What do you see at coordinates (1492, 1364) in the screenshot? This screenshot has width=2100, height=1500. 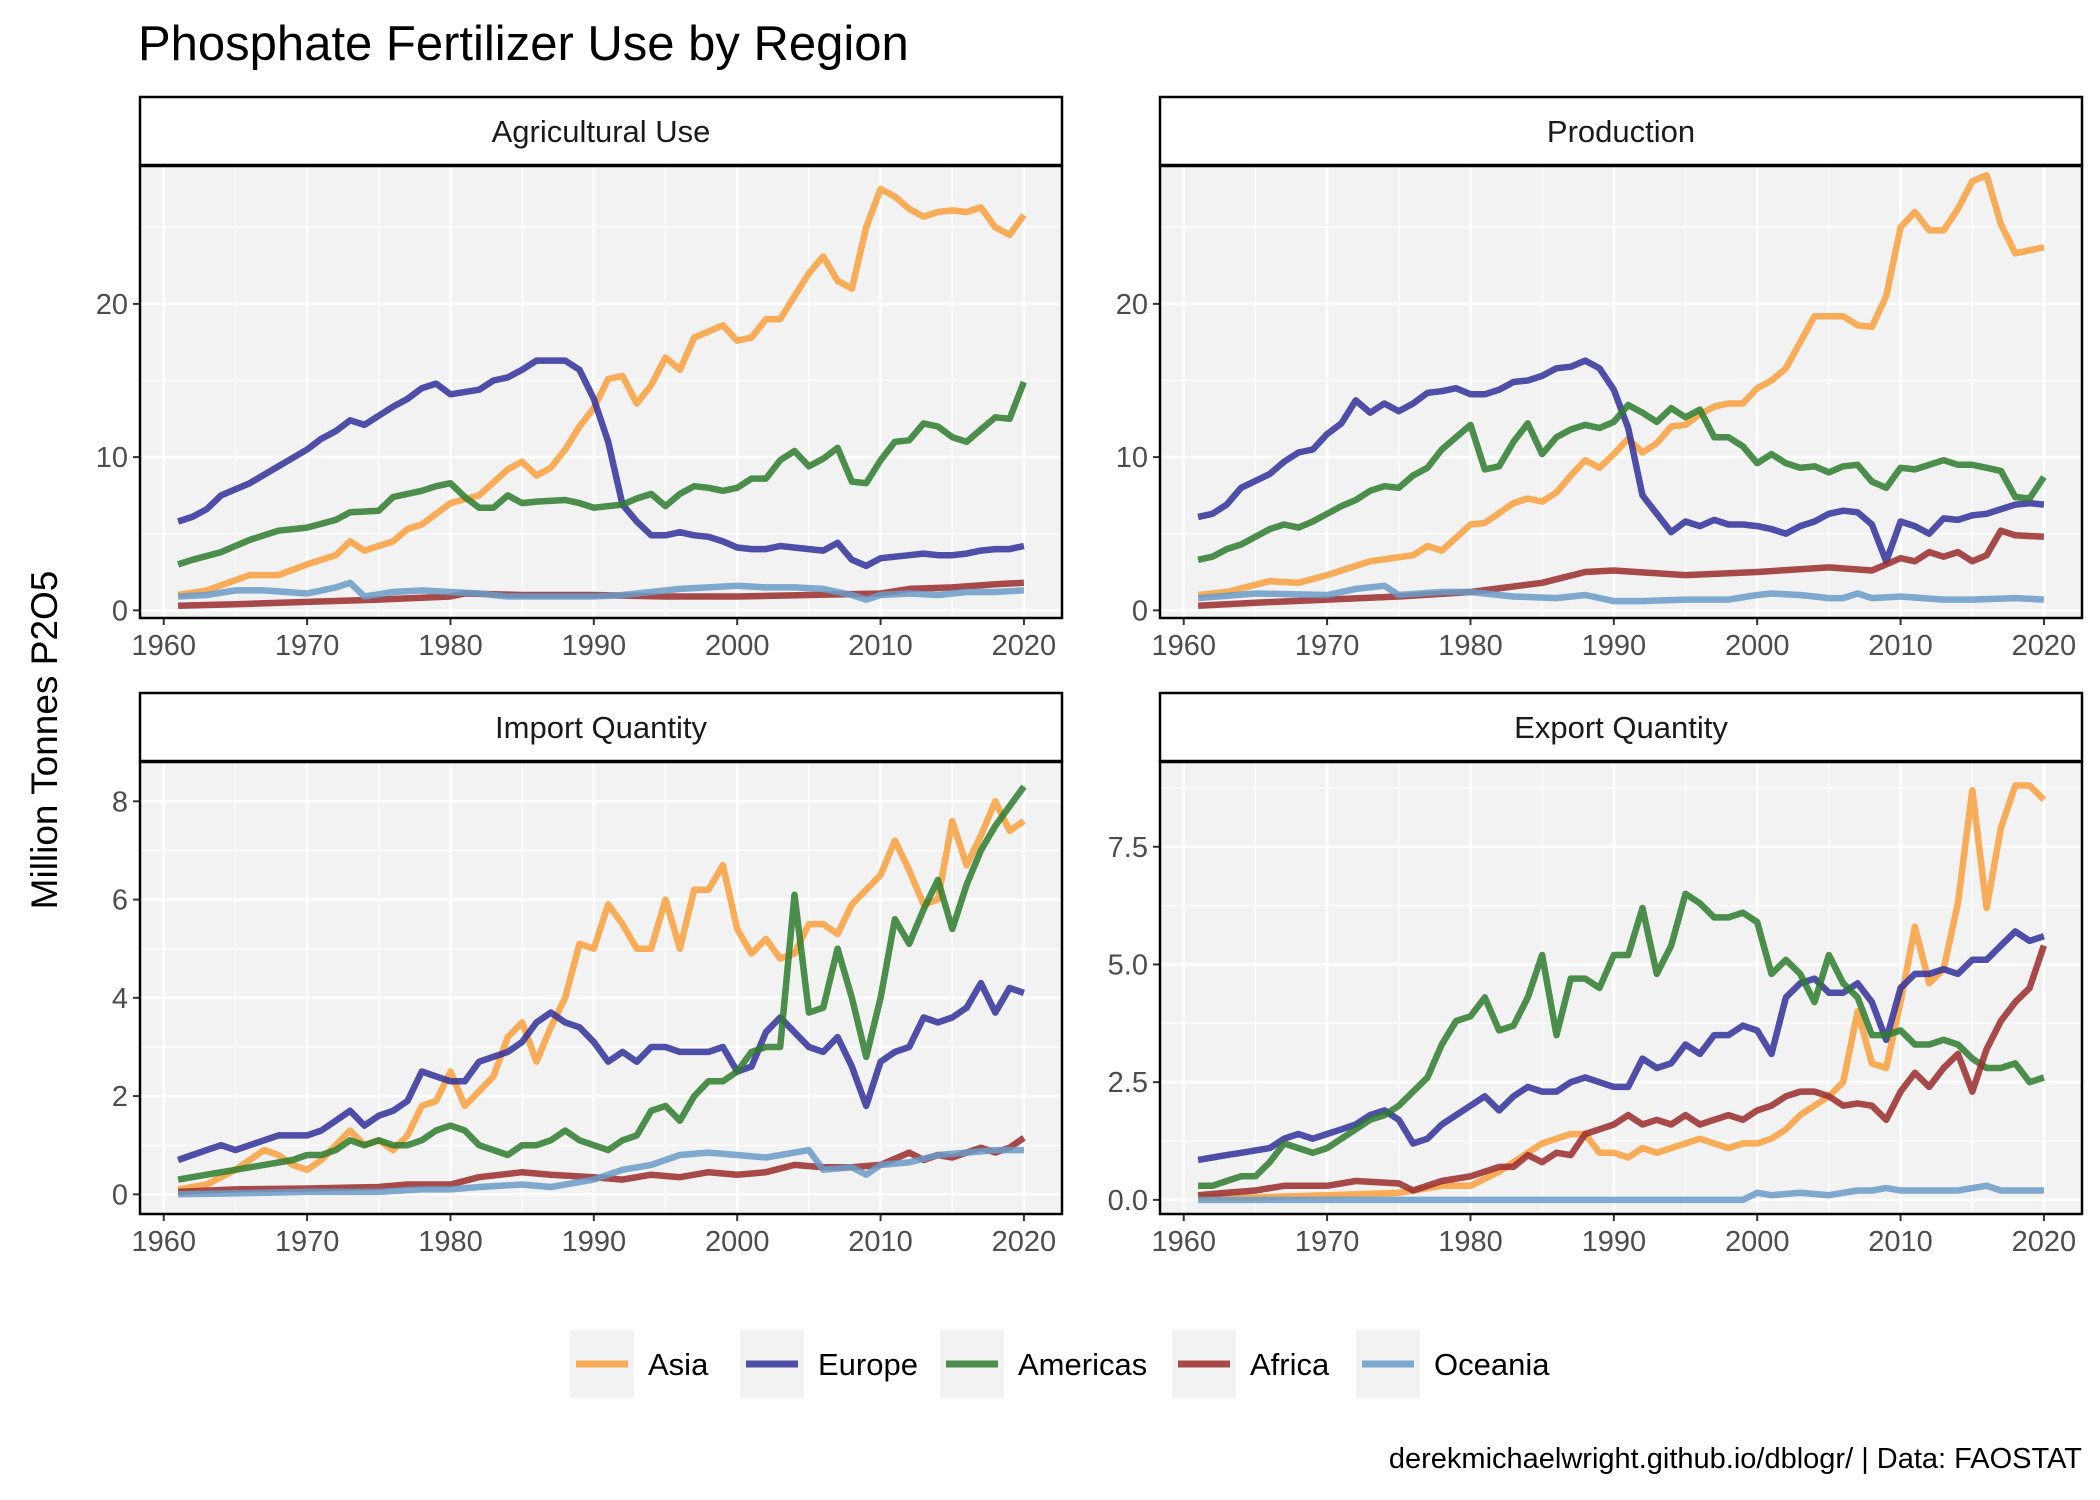 I see `legend-label: Oceania` at bounding box center [1492, 1364].